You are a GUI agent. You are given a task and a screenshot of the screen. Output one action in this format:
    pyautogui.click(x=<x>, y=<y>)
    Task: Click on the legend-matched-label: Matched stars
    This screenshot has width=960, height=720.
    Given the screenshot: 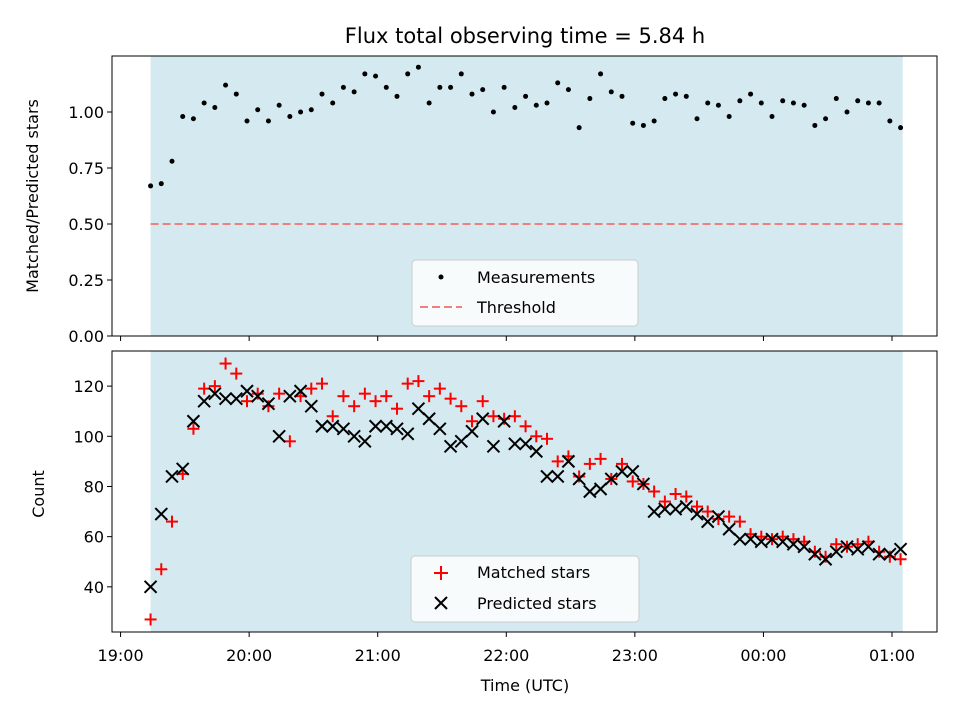 What is the action you would take?
    pyautogui.click(x=533, y=572)
    